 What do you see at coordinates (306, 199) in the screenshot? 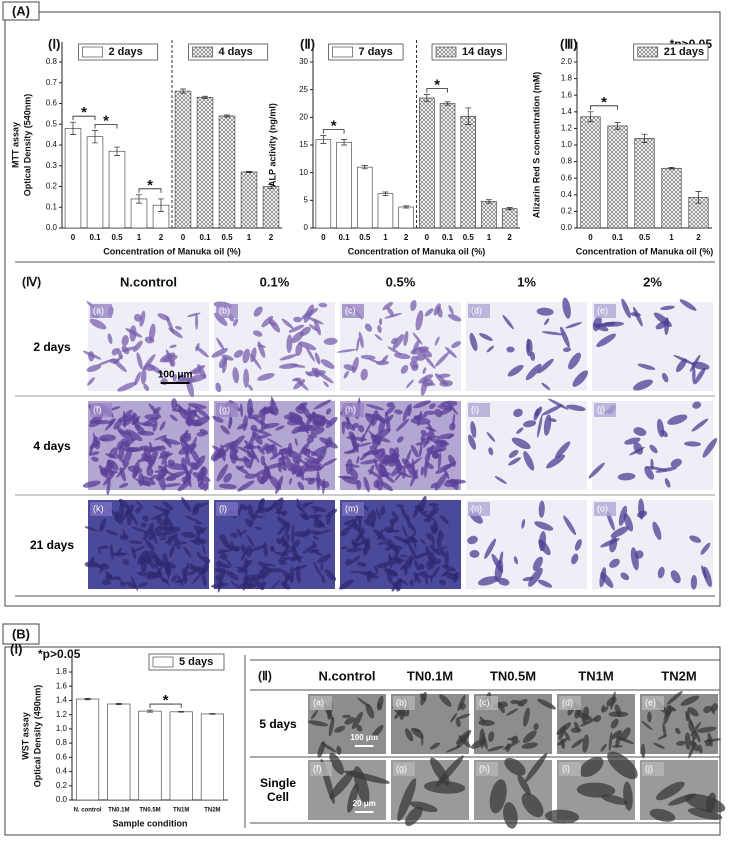
I see `y-tick-label: 5` at bounding box center [306, 199].